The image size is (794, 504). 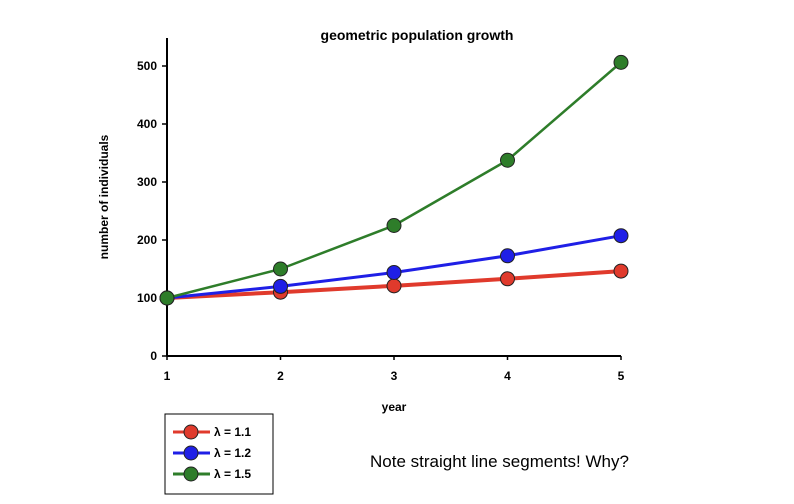 What do you see at coordinates (212, 453) in the screenshot?
I see `legend-item: λ = 1.2` at bounding box center [212, 453].